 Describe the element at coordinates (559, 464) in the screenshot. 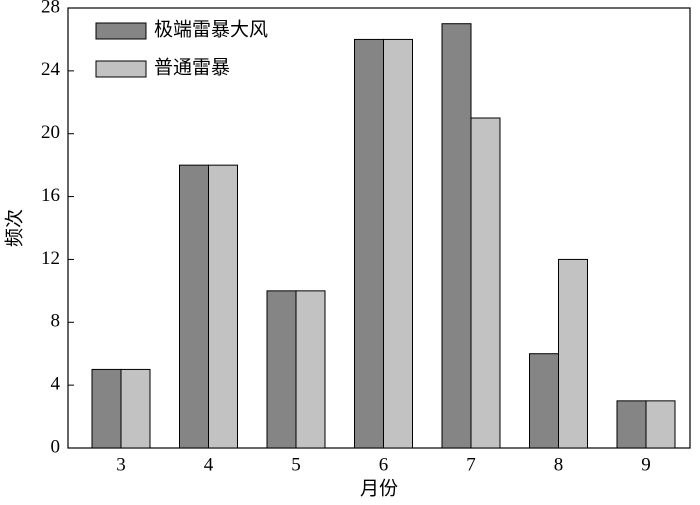

I see `x-tick-label: 8` at that location.